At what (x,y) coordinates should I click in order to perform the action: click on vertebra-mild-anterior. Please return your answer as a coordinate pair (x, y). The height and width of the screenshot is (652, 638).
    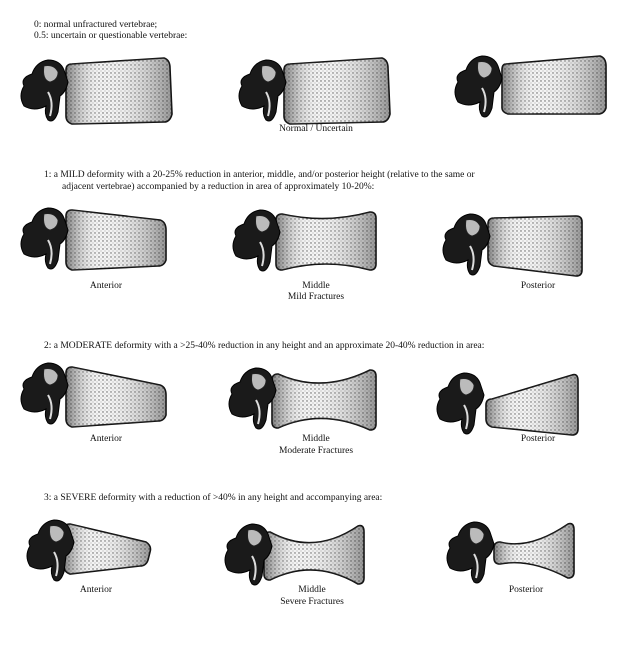
    Looking at the image, I should click on (98, 240).